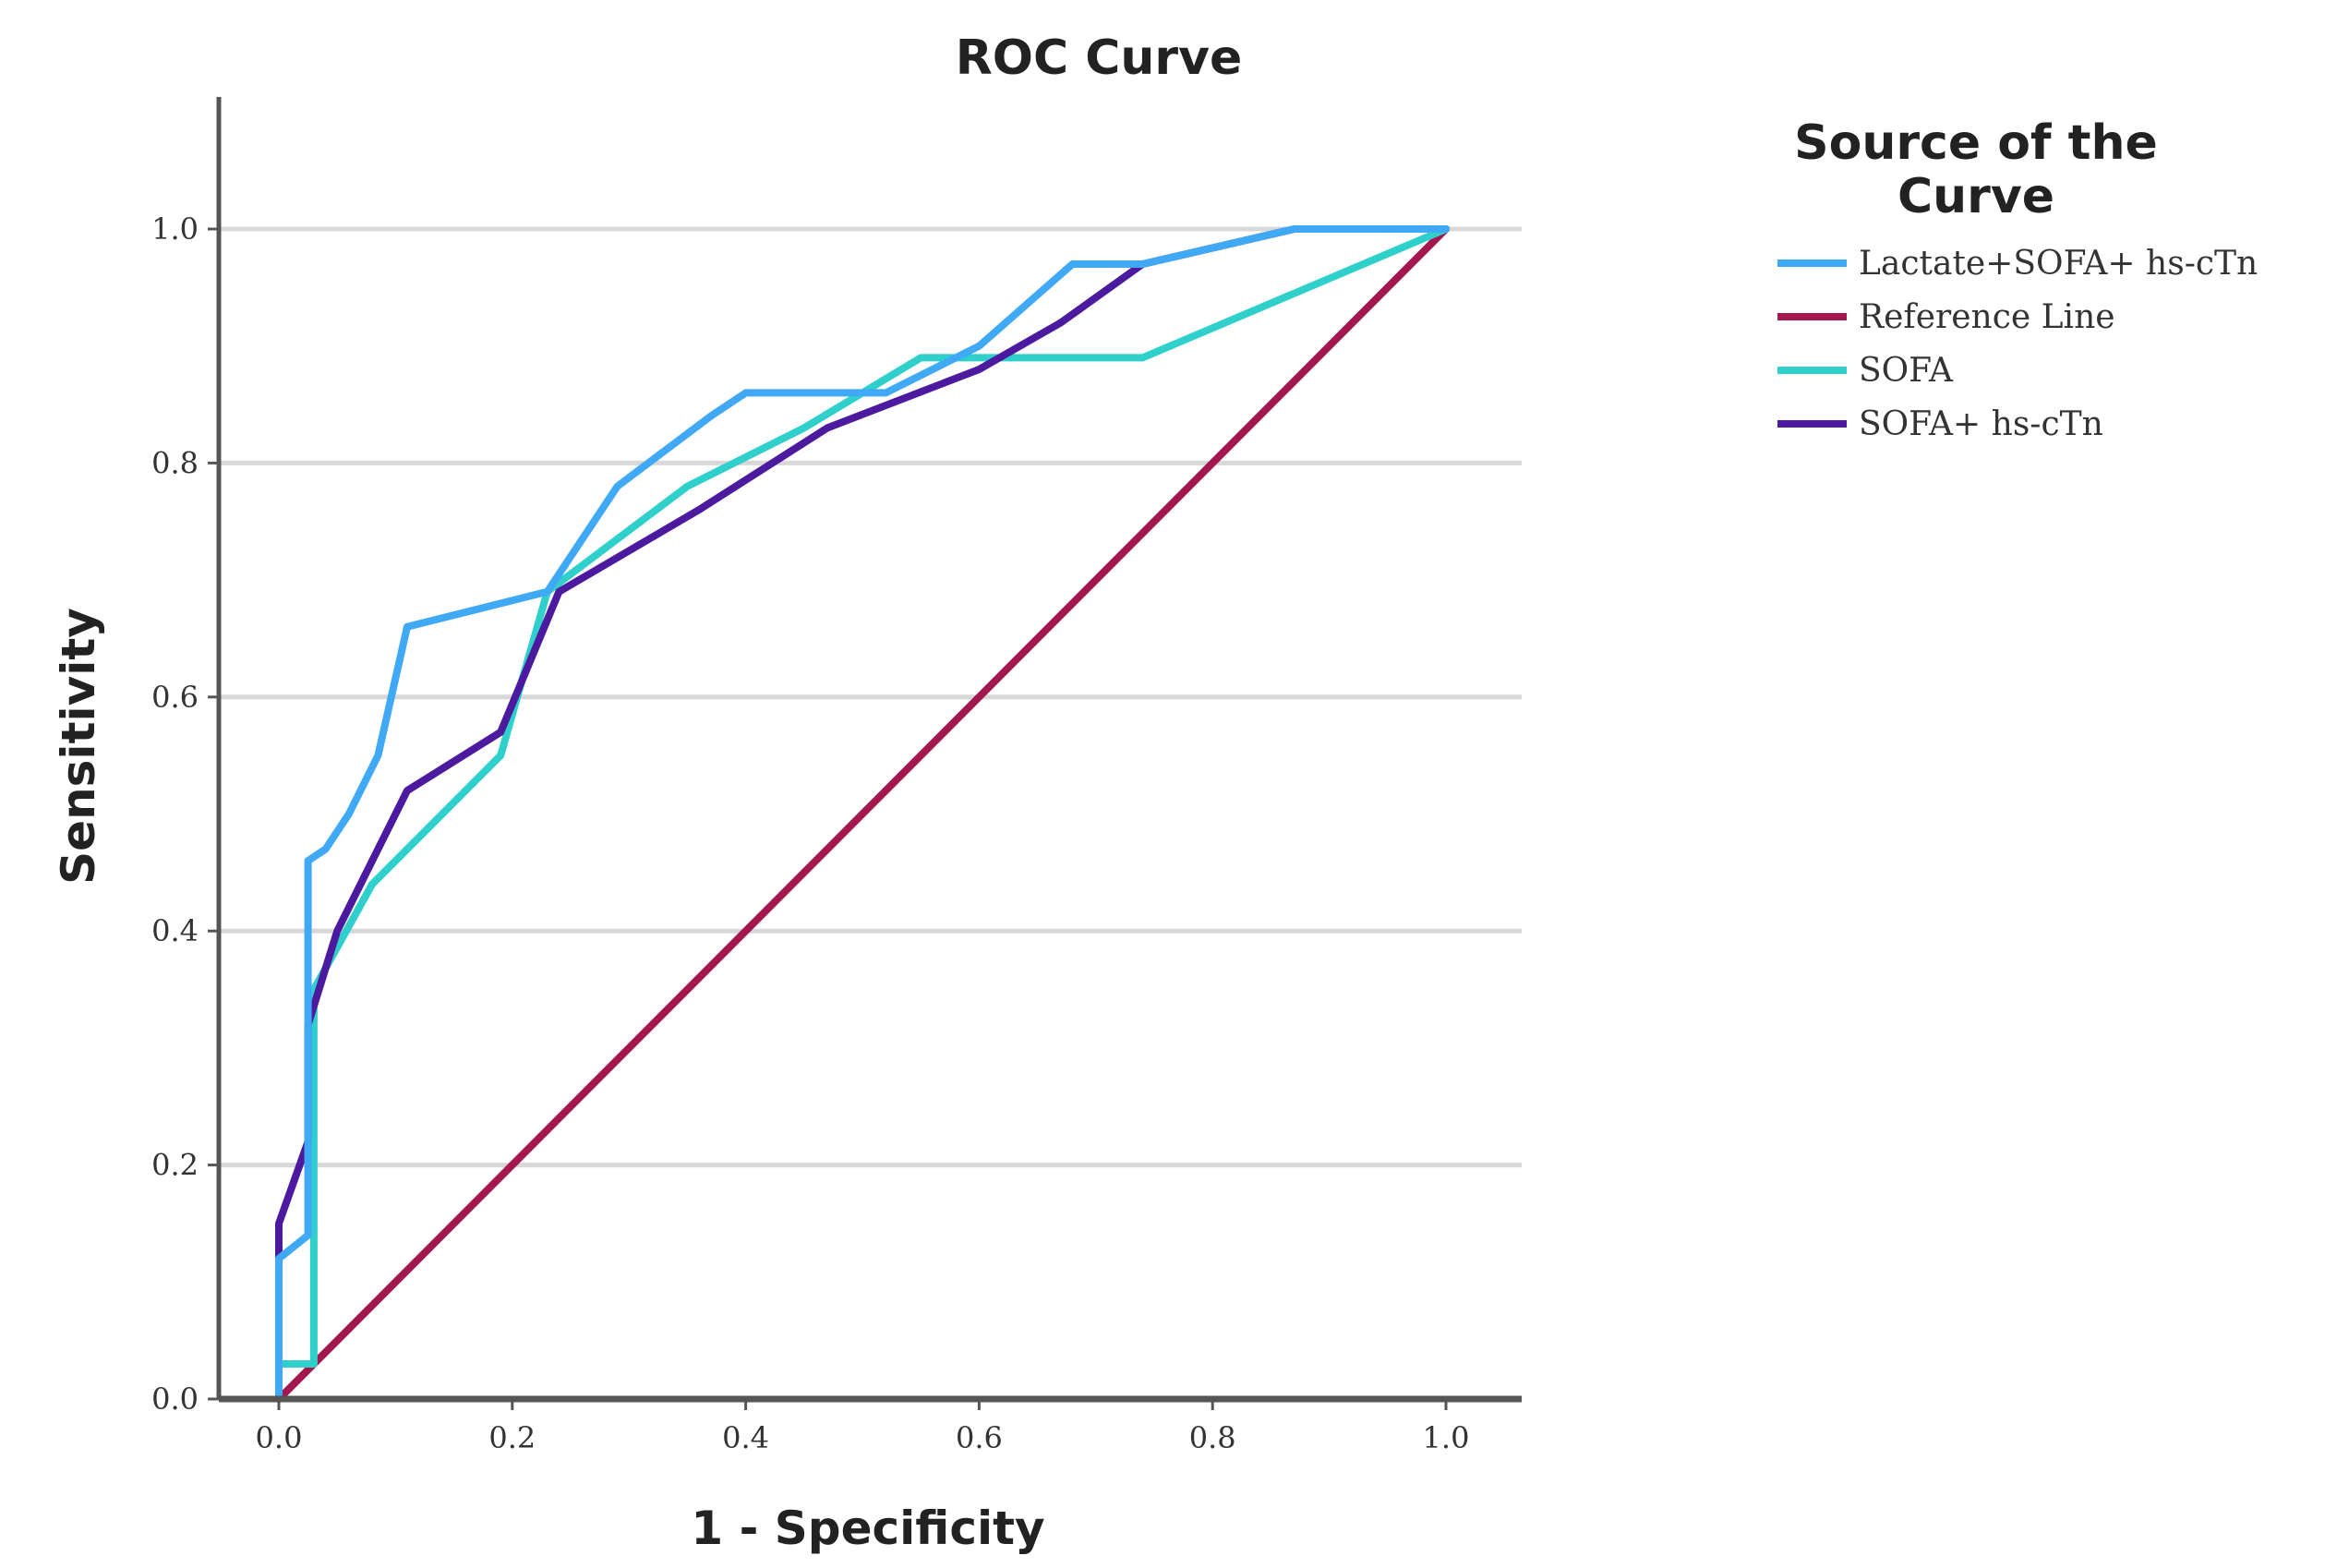 The image size is (2325, 1568). Describe the element at coordinates (175, 1399) in the screenshot. I see `y-tick-label-0: 0.0` at that location.